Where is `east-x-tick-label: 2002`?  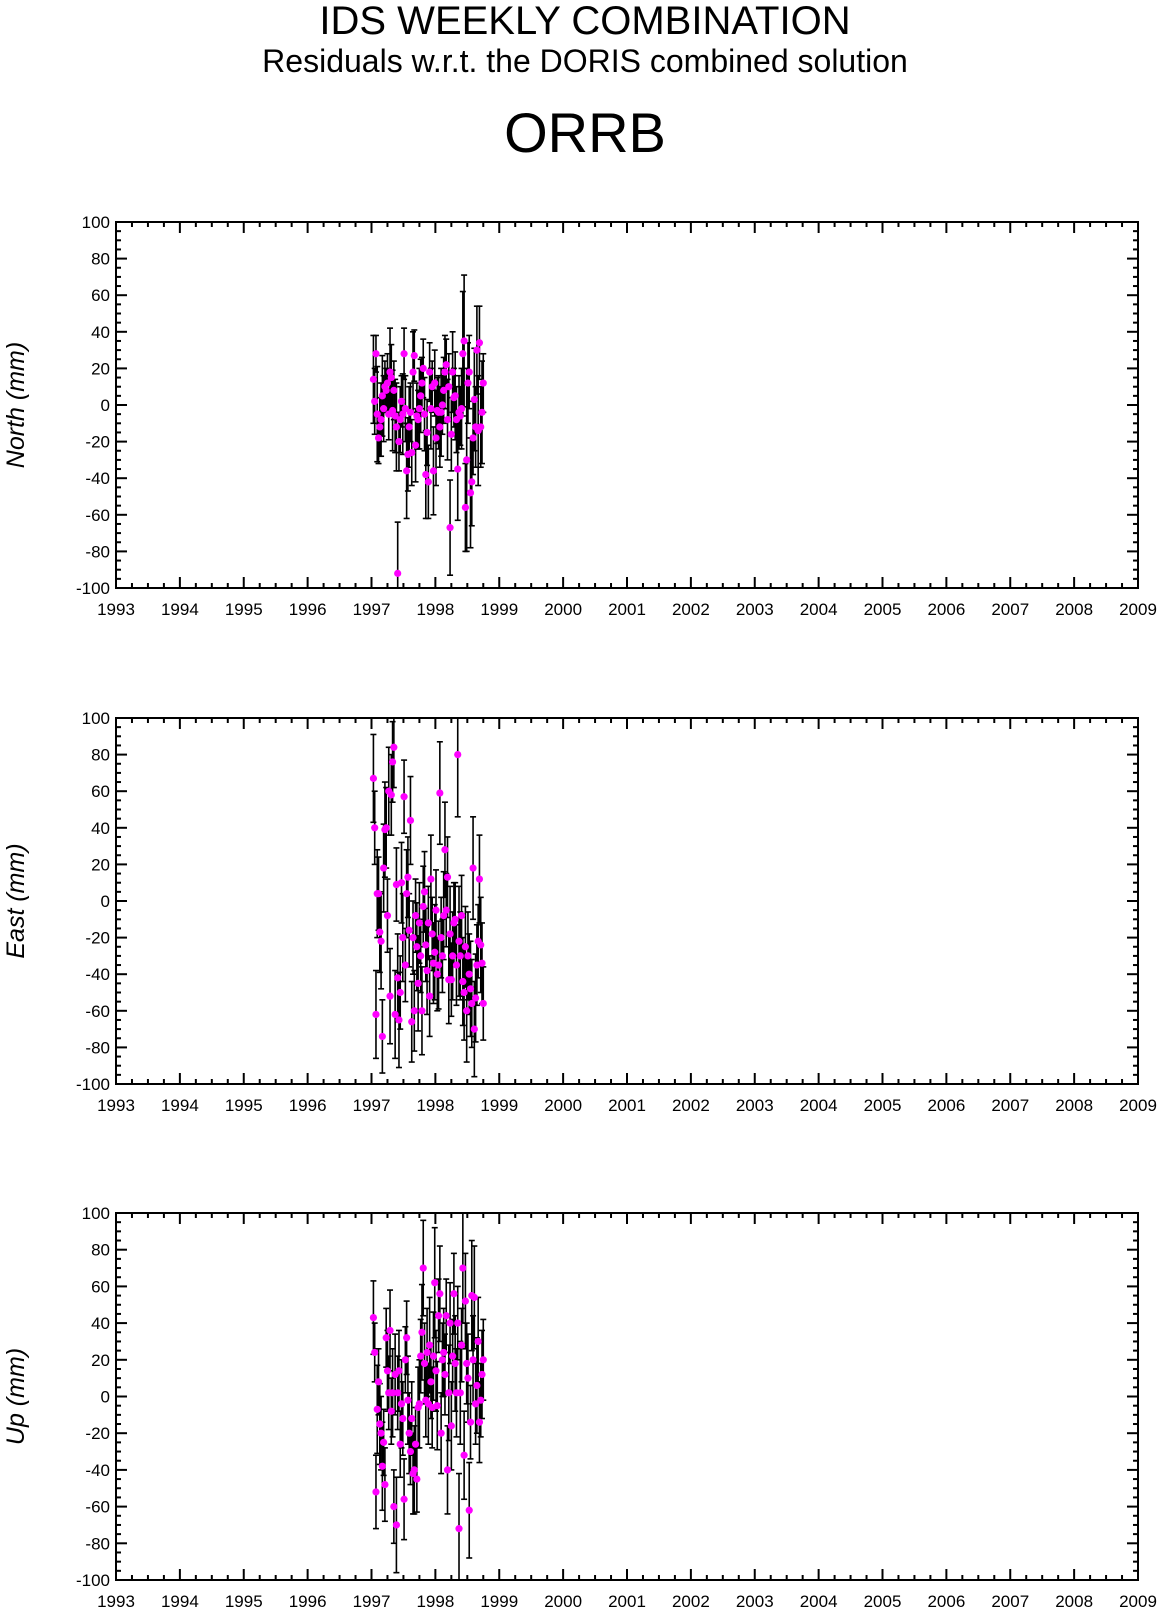
east-x-tick-label: 2002 is located at coordinates (691, 1105).